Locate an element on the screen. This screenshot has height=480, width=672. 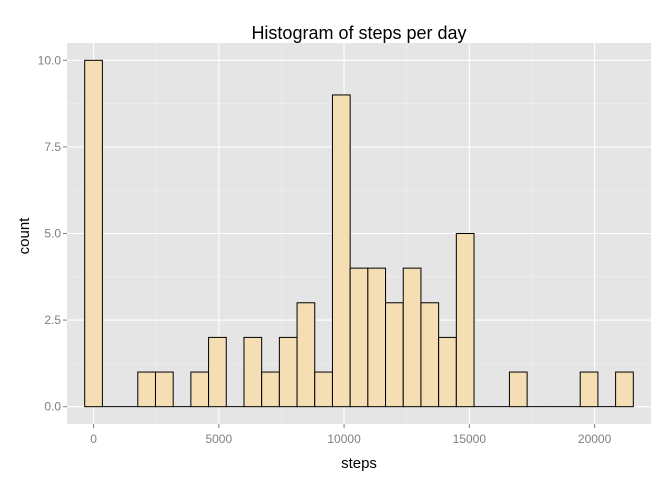
x-axis-title: steps is located at coordinates (359, 463).